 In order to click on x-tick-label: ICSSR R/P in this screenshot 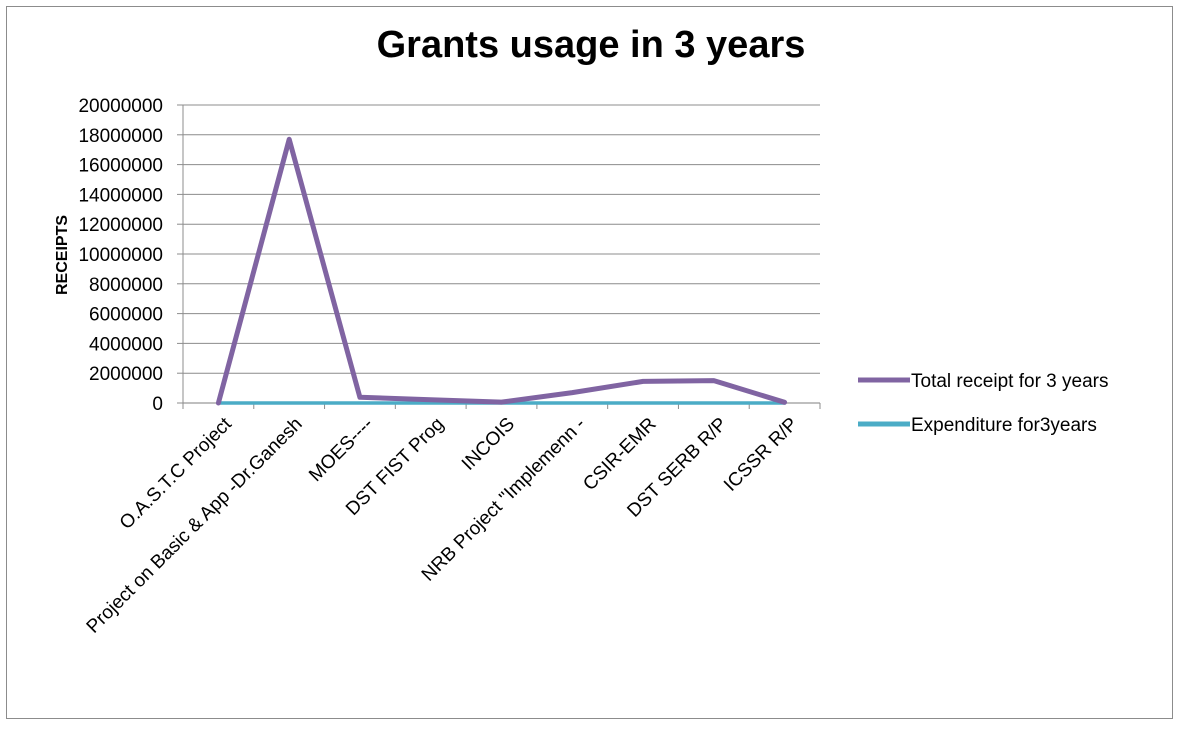, I will do `click(761, 455)`.